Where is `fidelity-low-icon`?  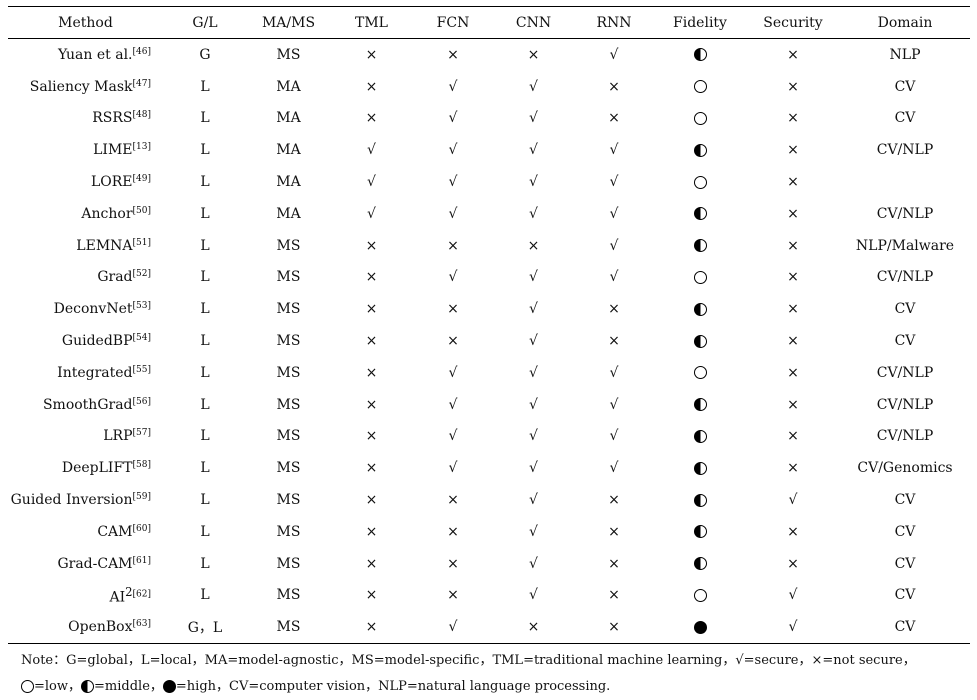
fidelity-low-icon is located at coordinates (700, 87).